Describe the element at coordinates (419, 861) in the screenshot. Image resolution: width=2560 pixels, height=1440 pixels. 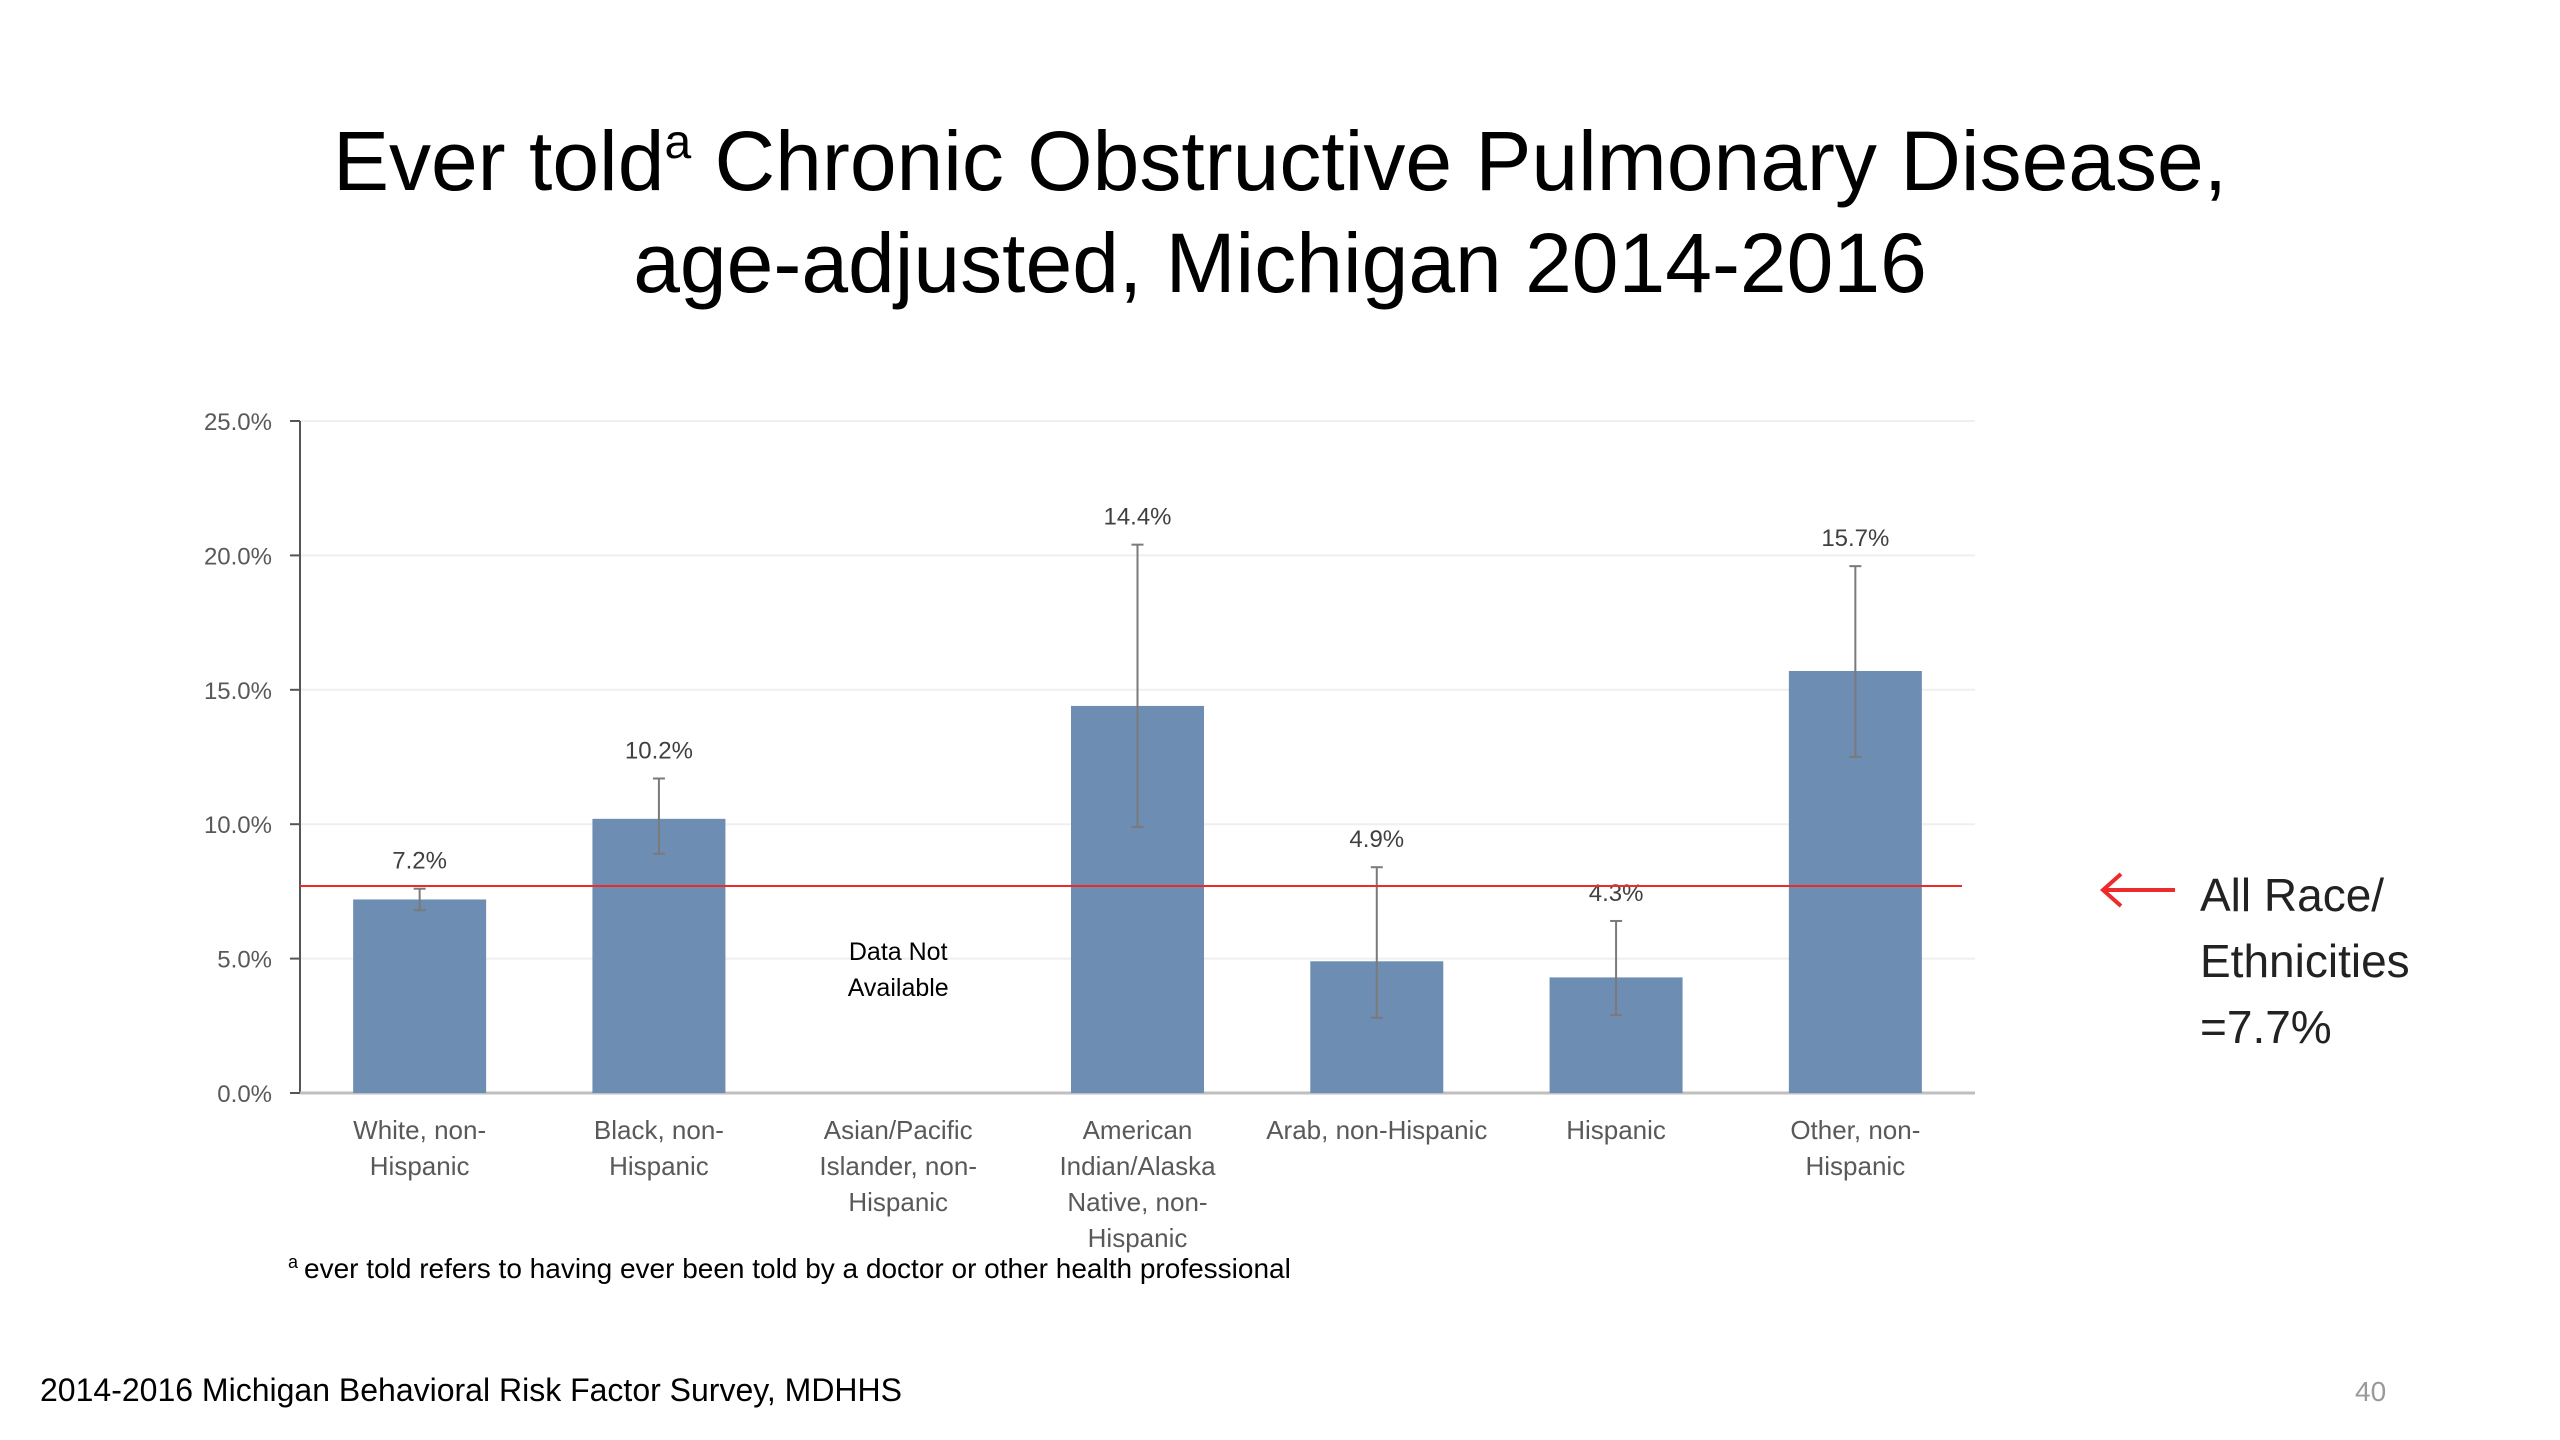
I see `data-label: 7.2%` at that location.